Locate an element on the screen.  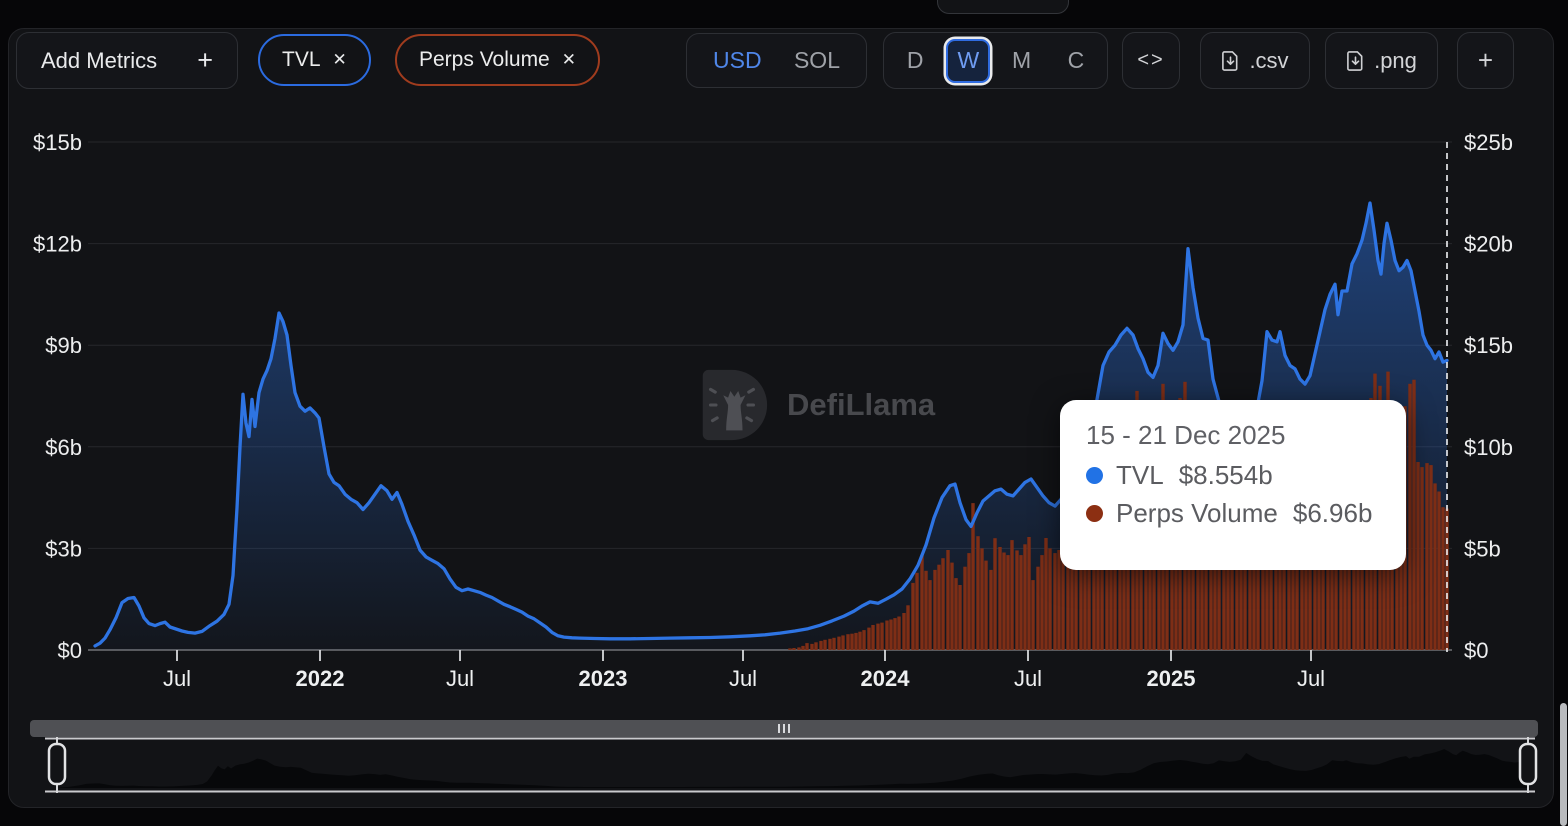
brush-mini-chart is located at coordinates (792, 768).